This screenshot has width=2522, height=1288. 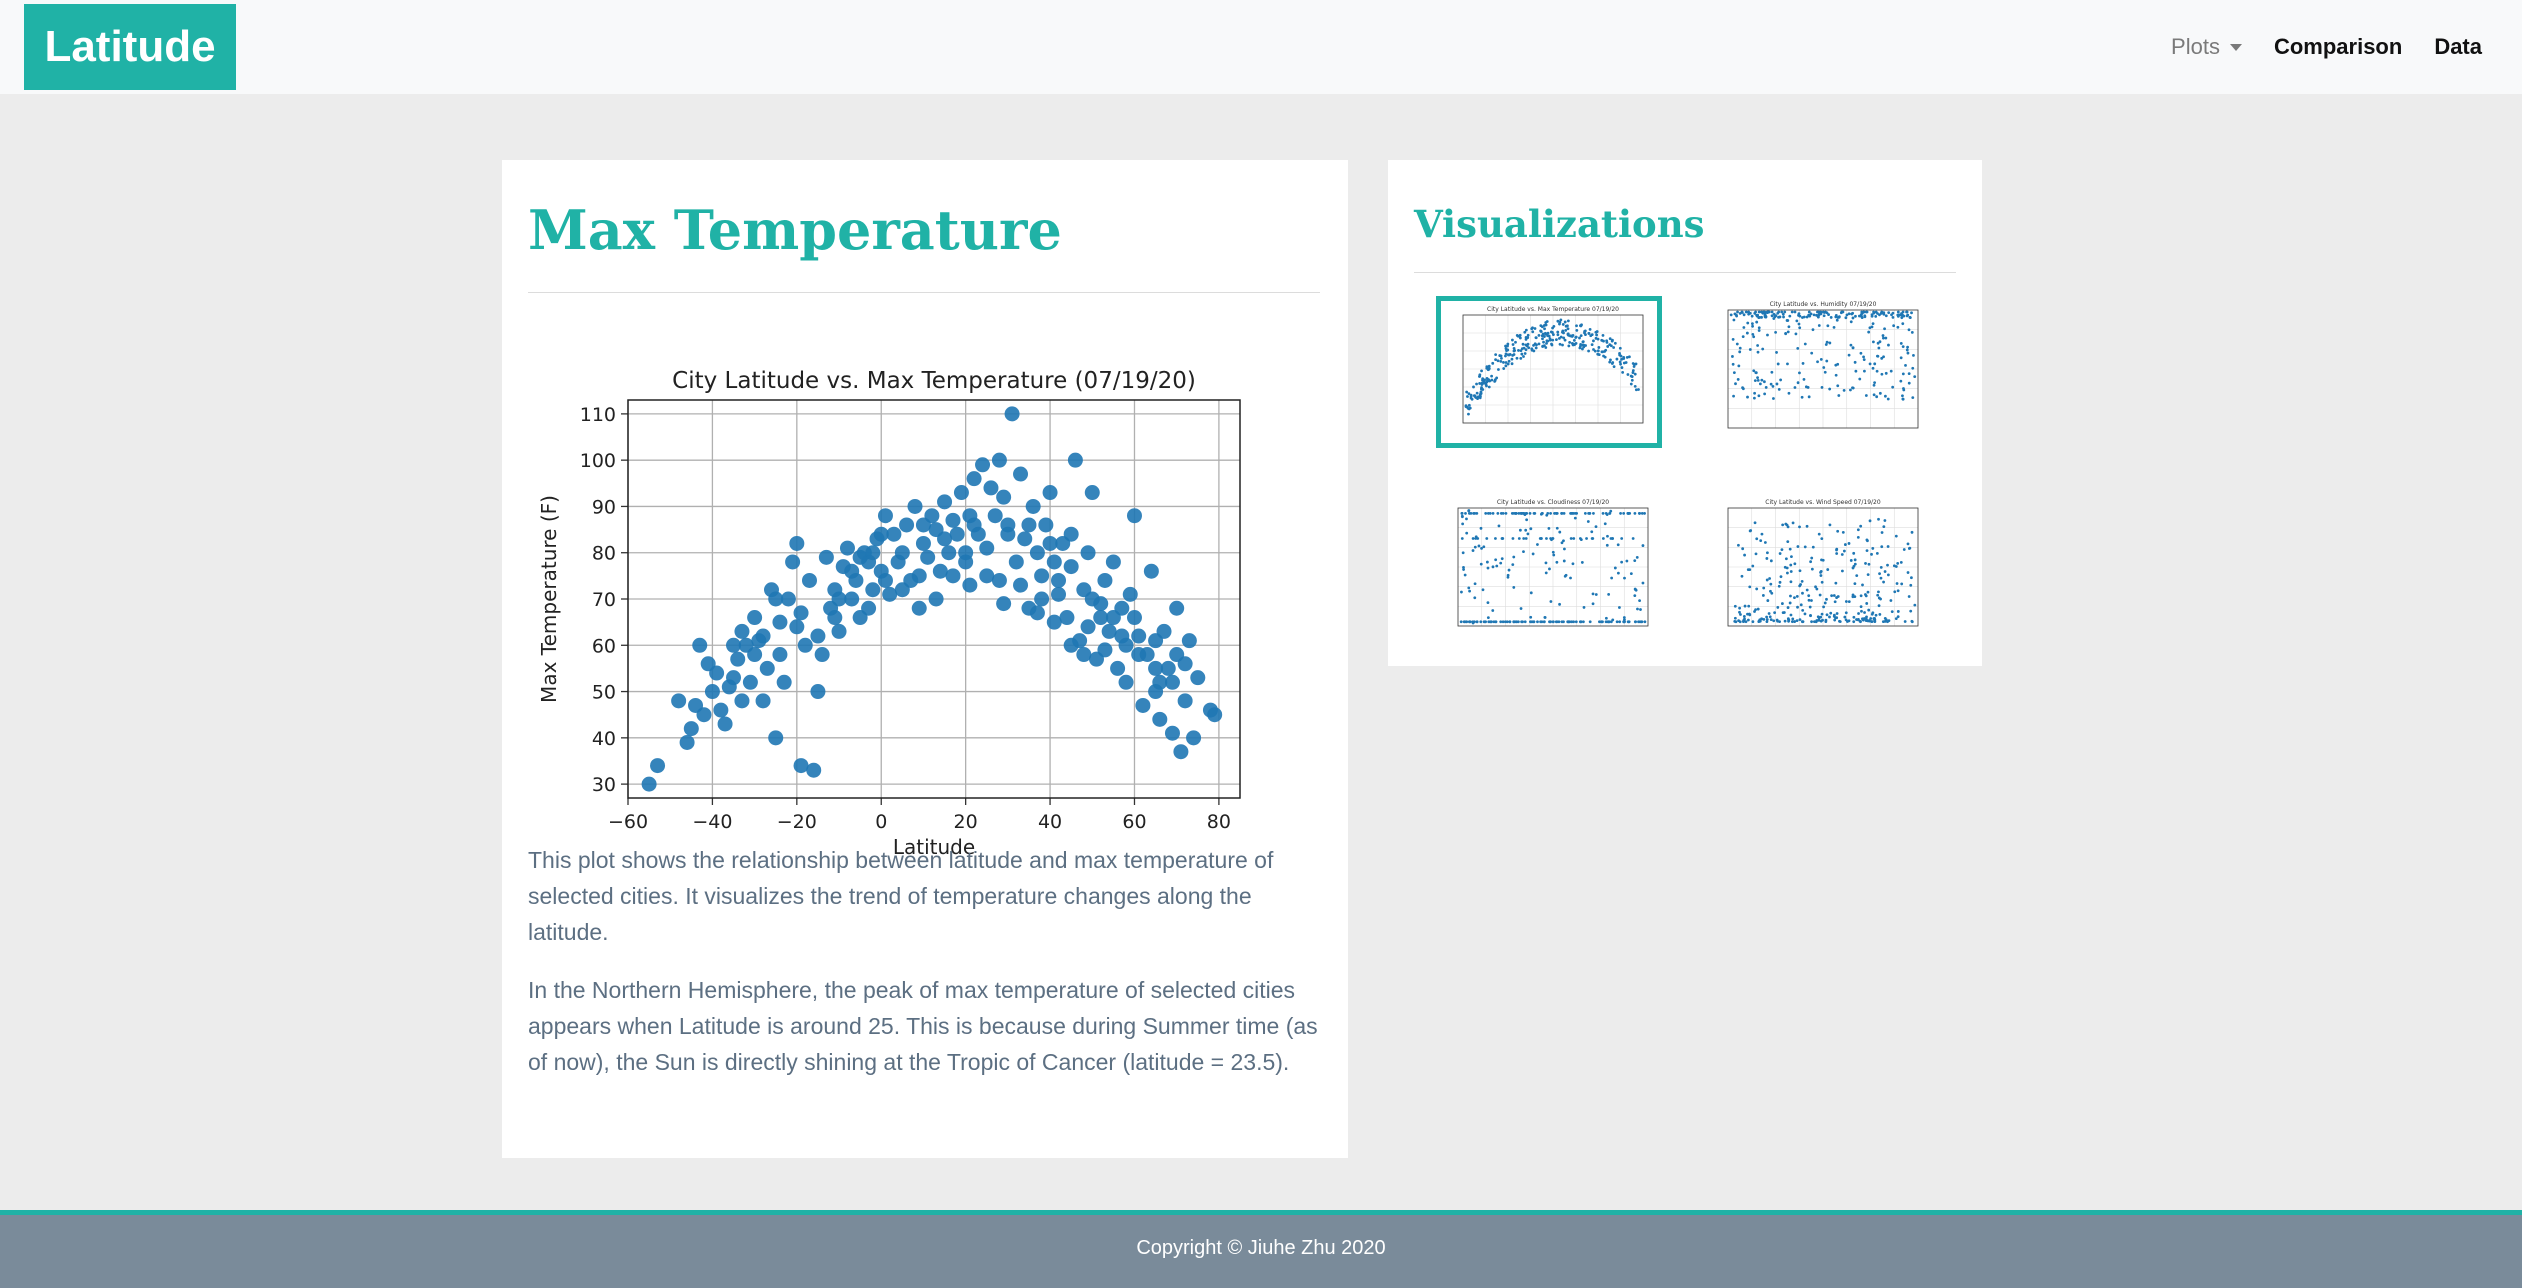 I want to click on thumbnail-cloudiness: City Latitude vs. Cloudiness 07/19/20, so click(x=1549, y=570).